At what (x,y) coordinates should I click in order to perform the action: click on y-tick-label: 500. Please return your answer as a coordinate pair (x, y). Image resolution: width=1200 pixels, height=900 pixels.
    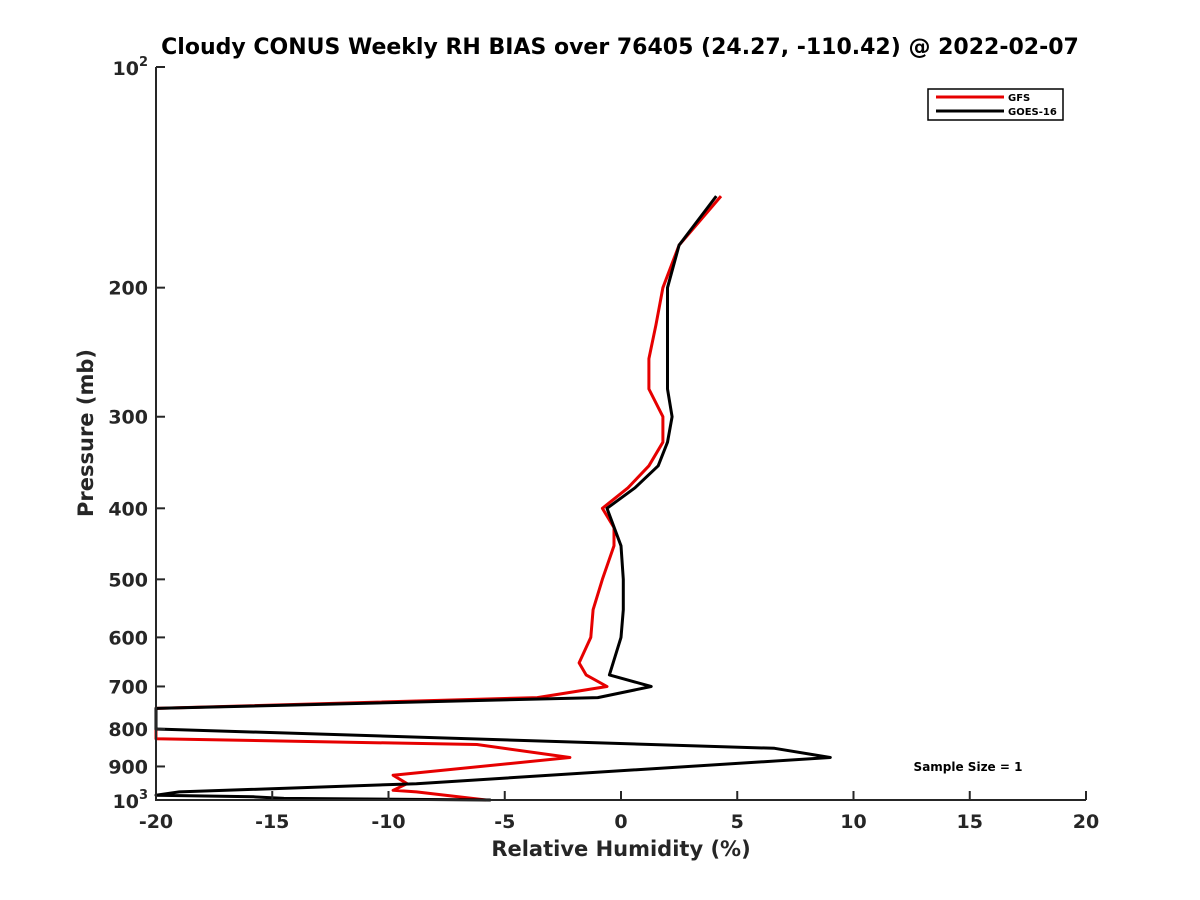
    Looking at the image, I should click on (128, 580).